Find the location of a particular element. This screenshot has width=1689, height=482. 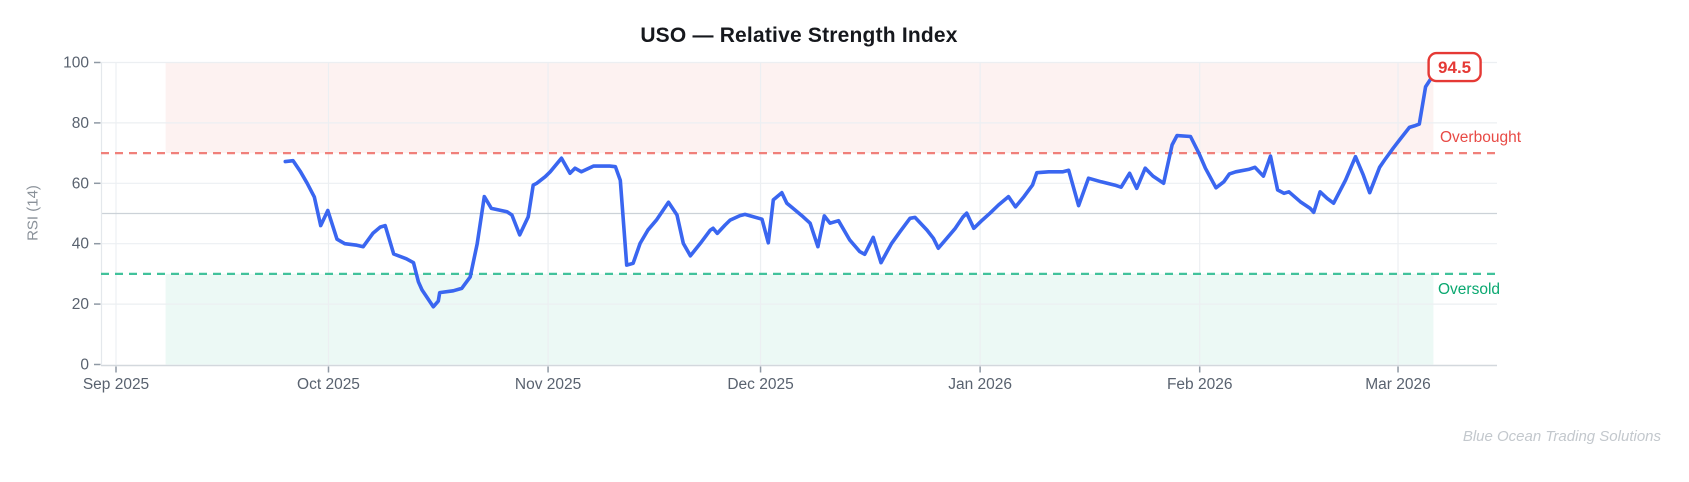

x-tick-label: Dec 2025 is located at coordinates (760, 384).